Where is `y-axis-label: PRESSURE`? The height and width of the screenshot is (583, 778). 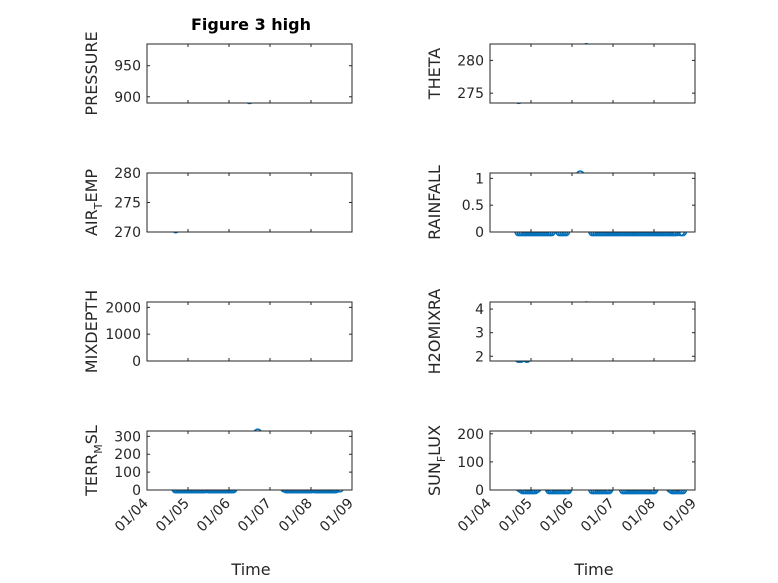 y-axis-label: PRESSURE is located at coordinates (91, 73).